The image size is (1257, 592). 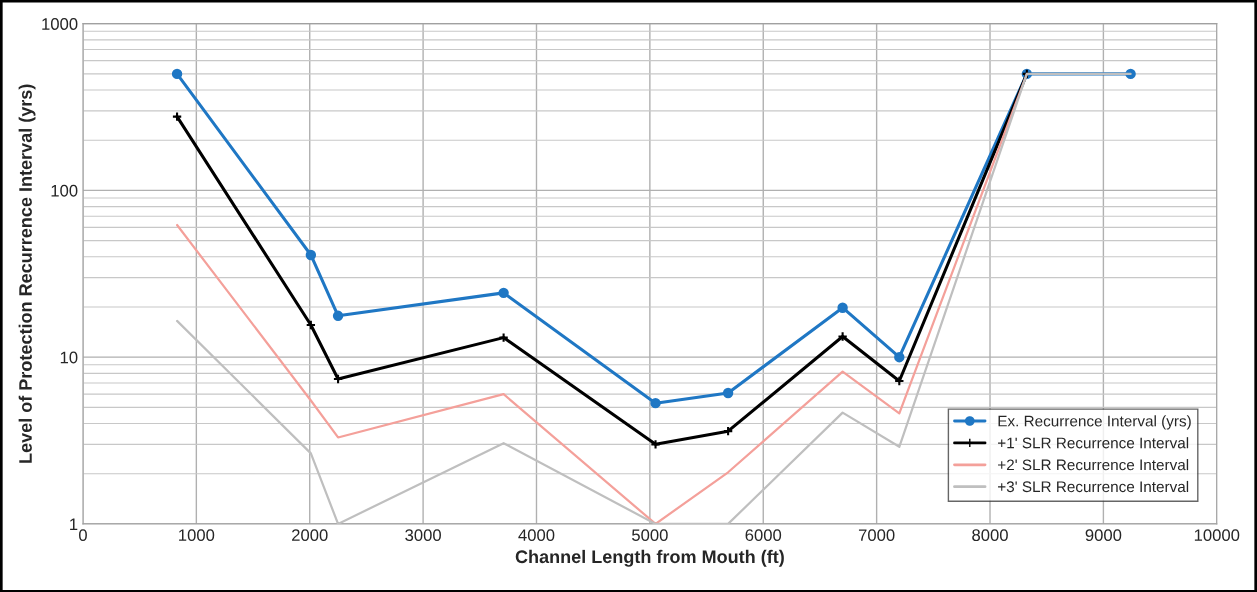 What do you see at coordinates (1093, 486) in the screenshot?
I see `legend-label: +3' SLR Recurrence Interval` at bounding box center [1093, 486].